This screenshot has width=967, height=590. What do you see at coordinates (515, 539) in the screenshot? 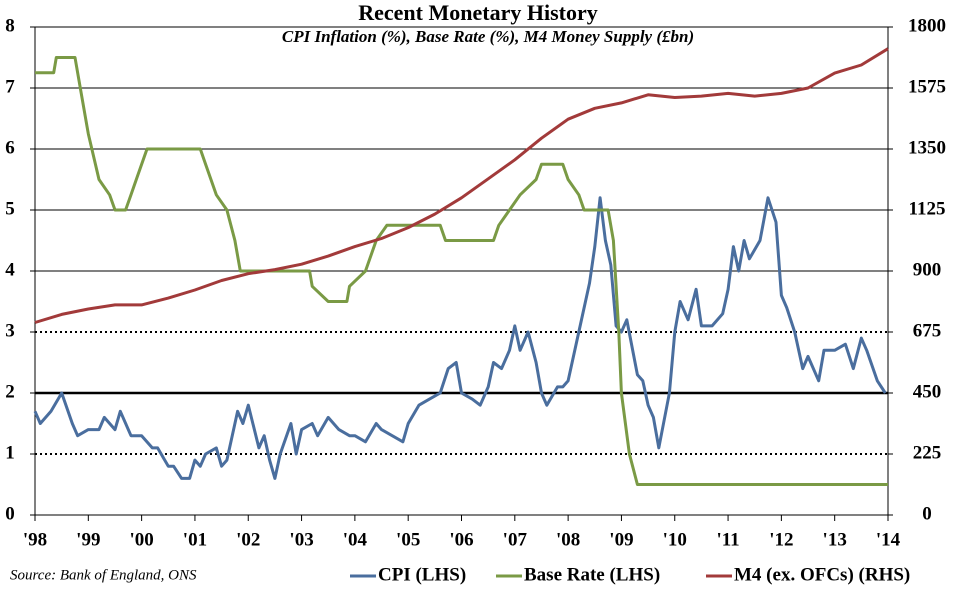
I see `x-tick-label: '07` at bounding box center [515, 539].